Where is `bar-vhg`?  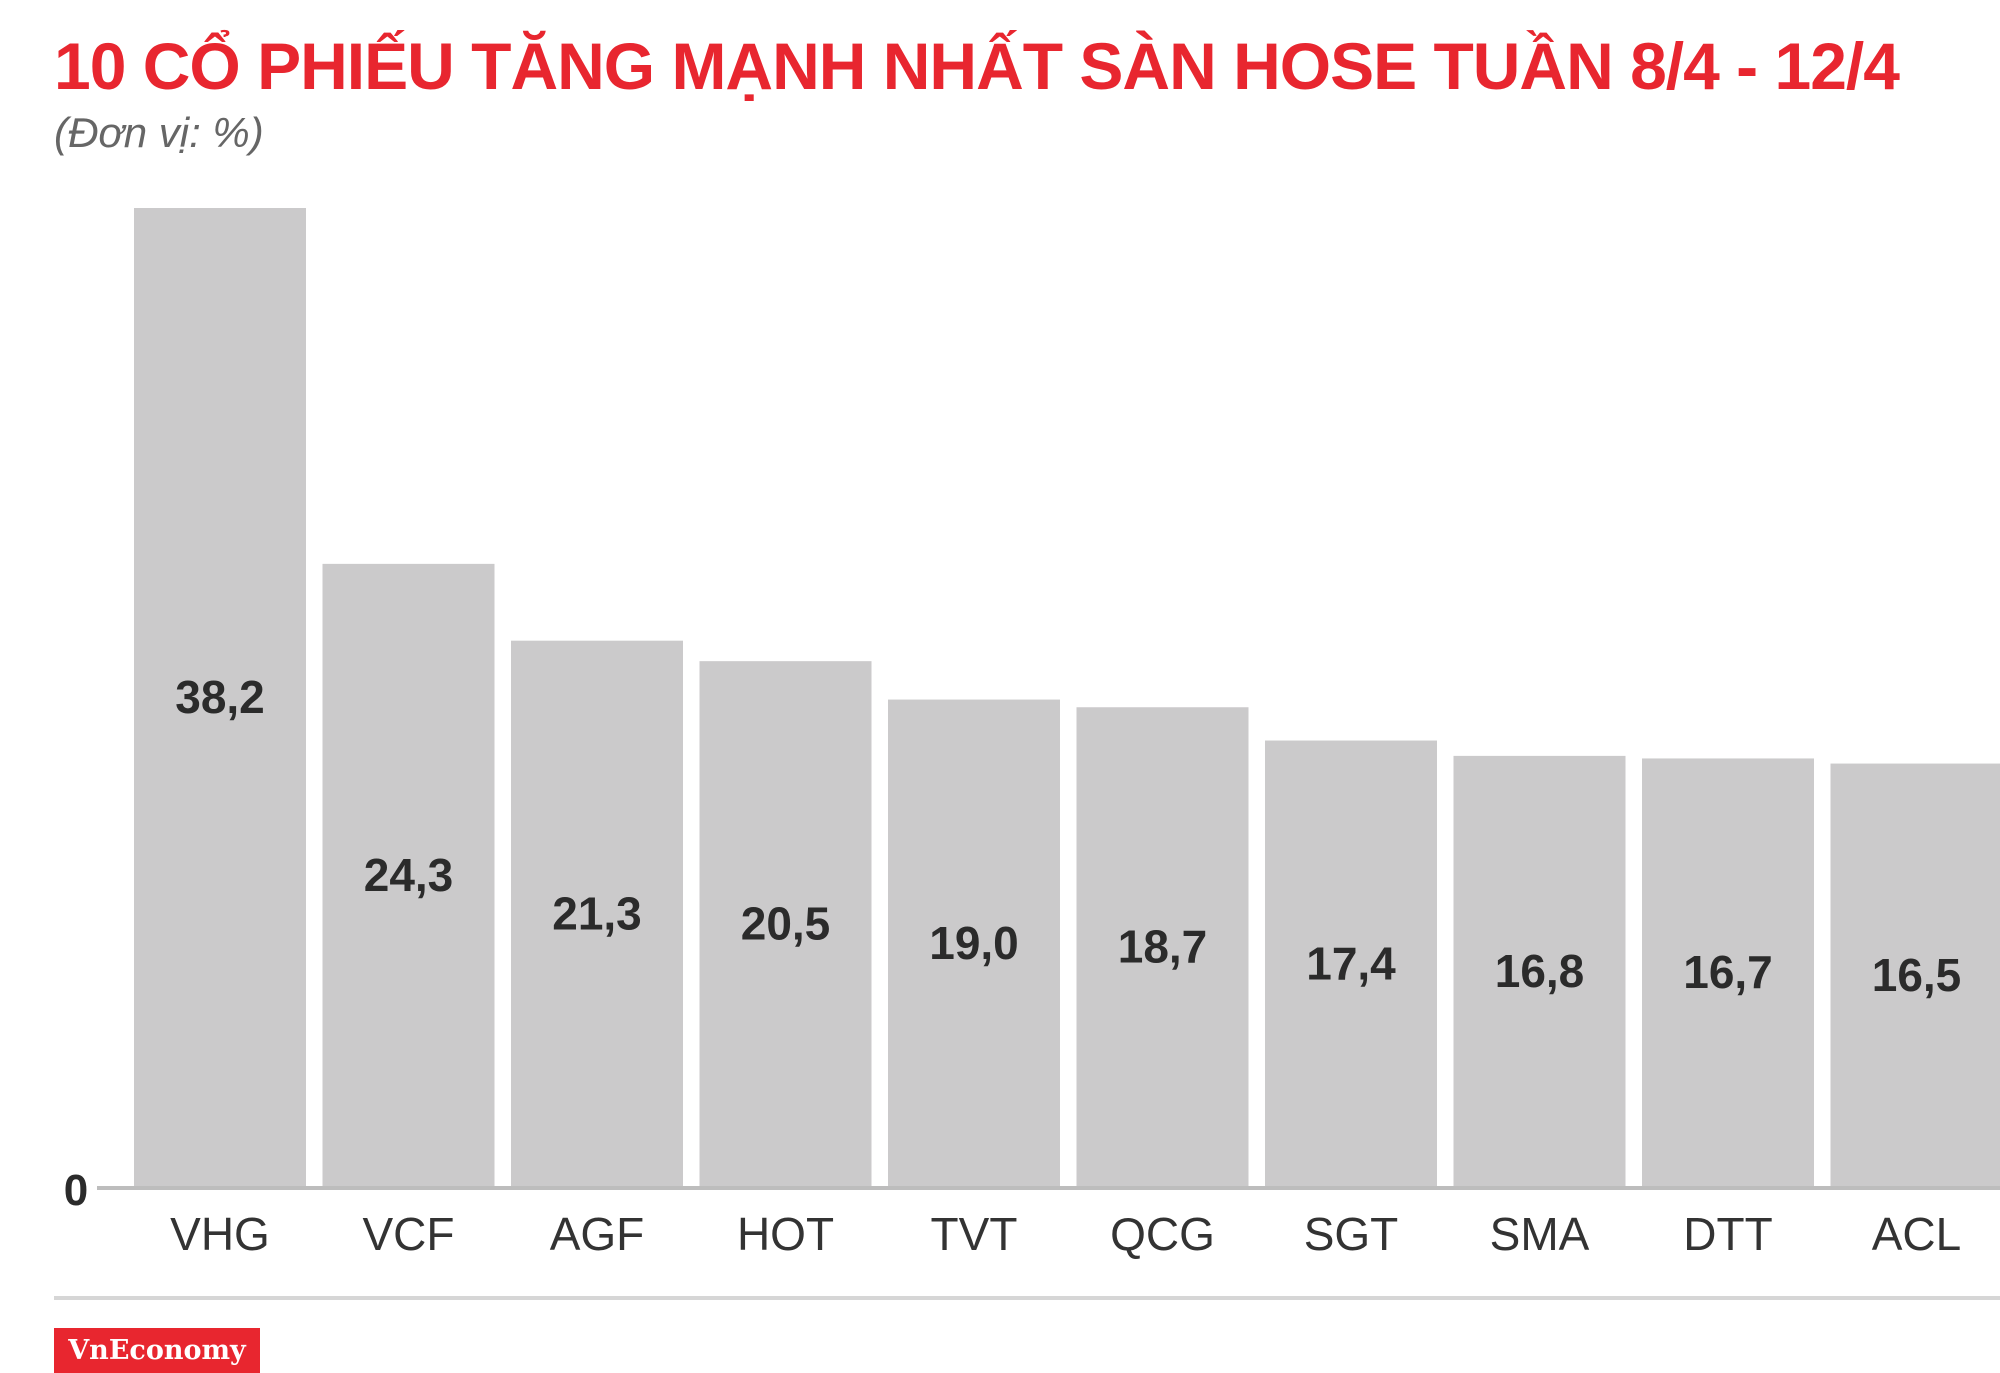
bar-vhg is located at coordinates (220, 697).